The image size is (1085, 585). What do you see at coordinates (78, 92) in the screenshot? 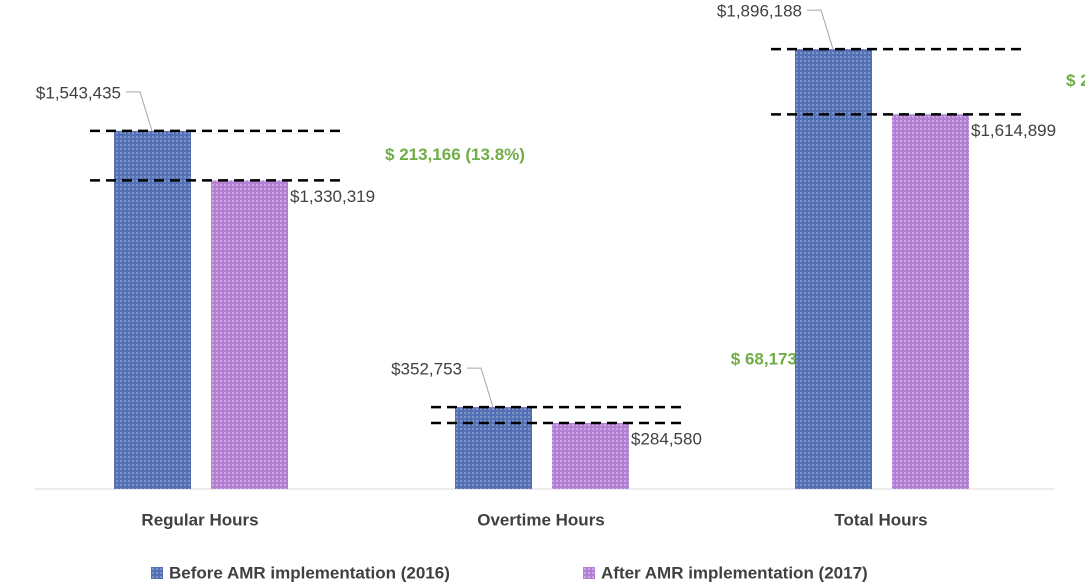
I see `data-label: $1,543,435` at bounding box center [78, 92].